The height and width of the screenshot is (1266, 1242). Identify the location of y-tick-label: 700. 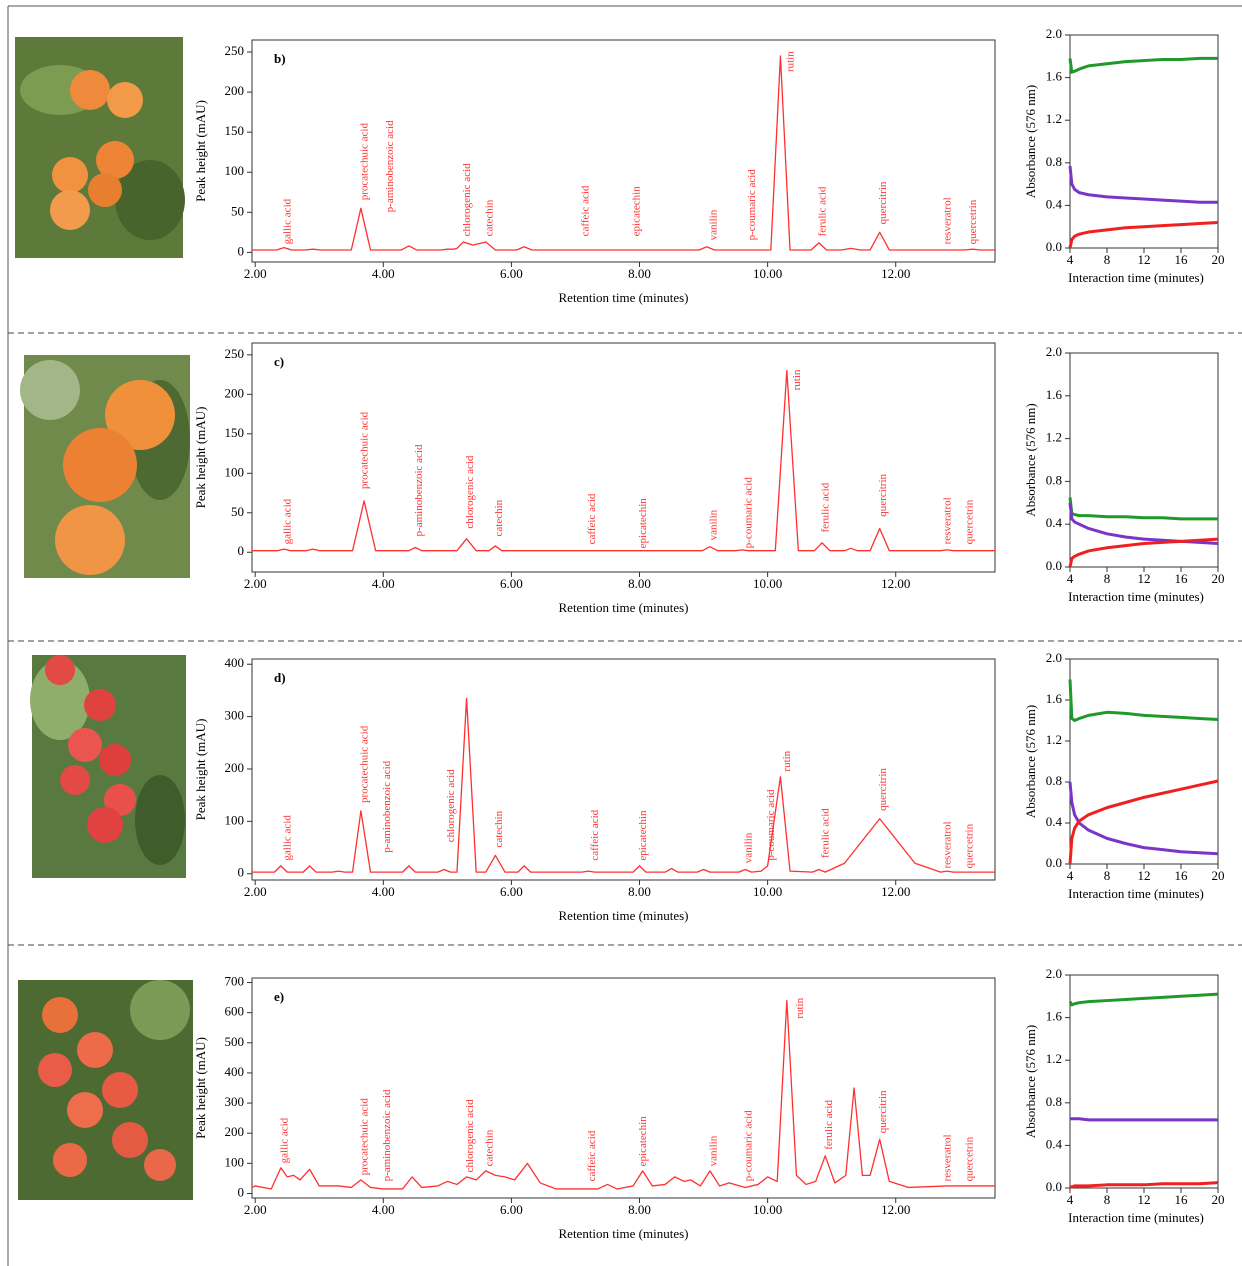
(235, 981).